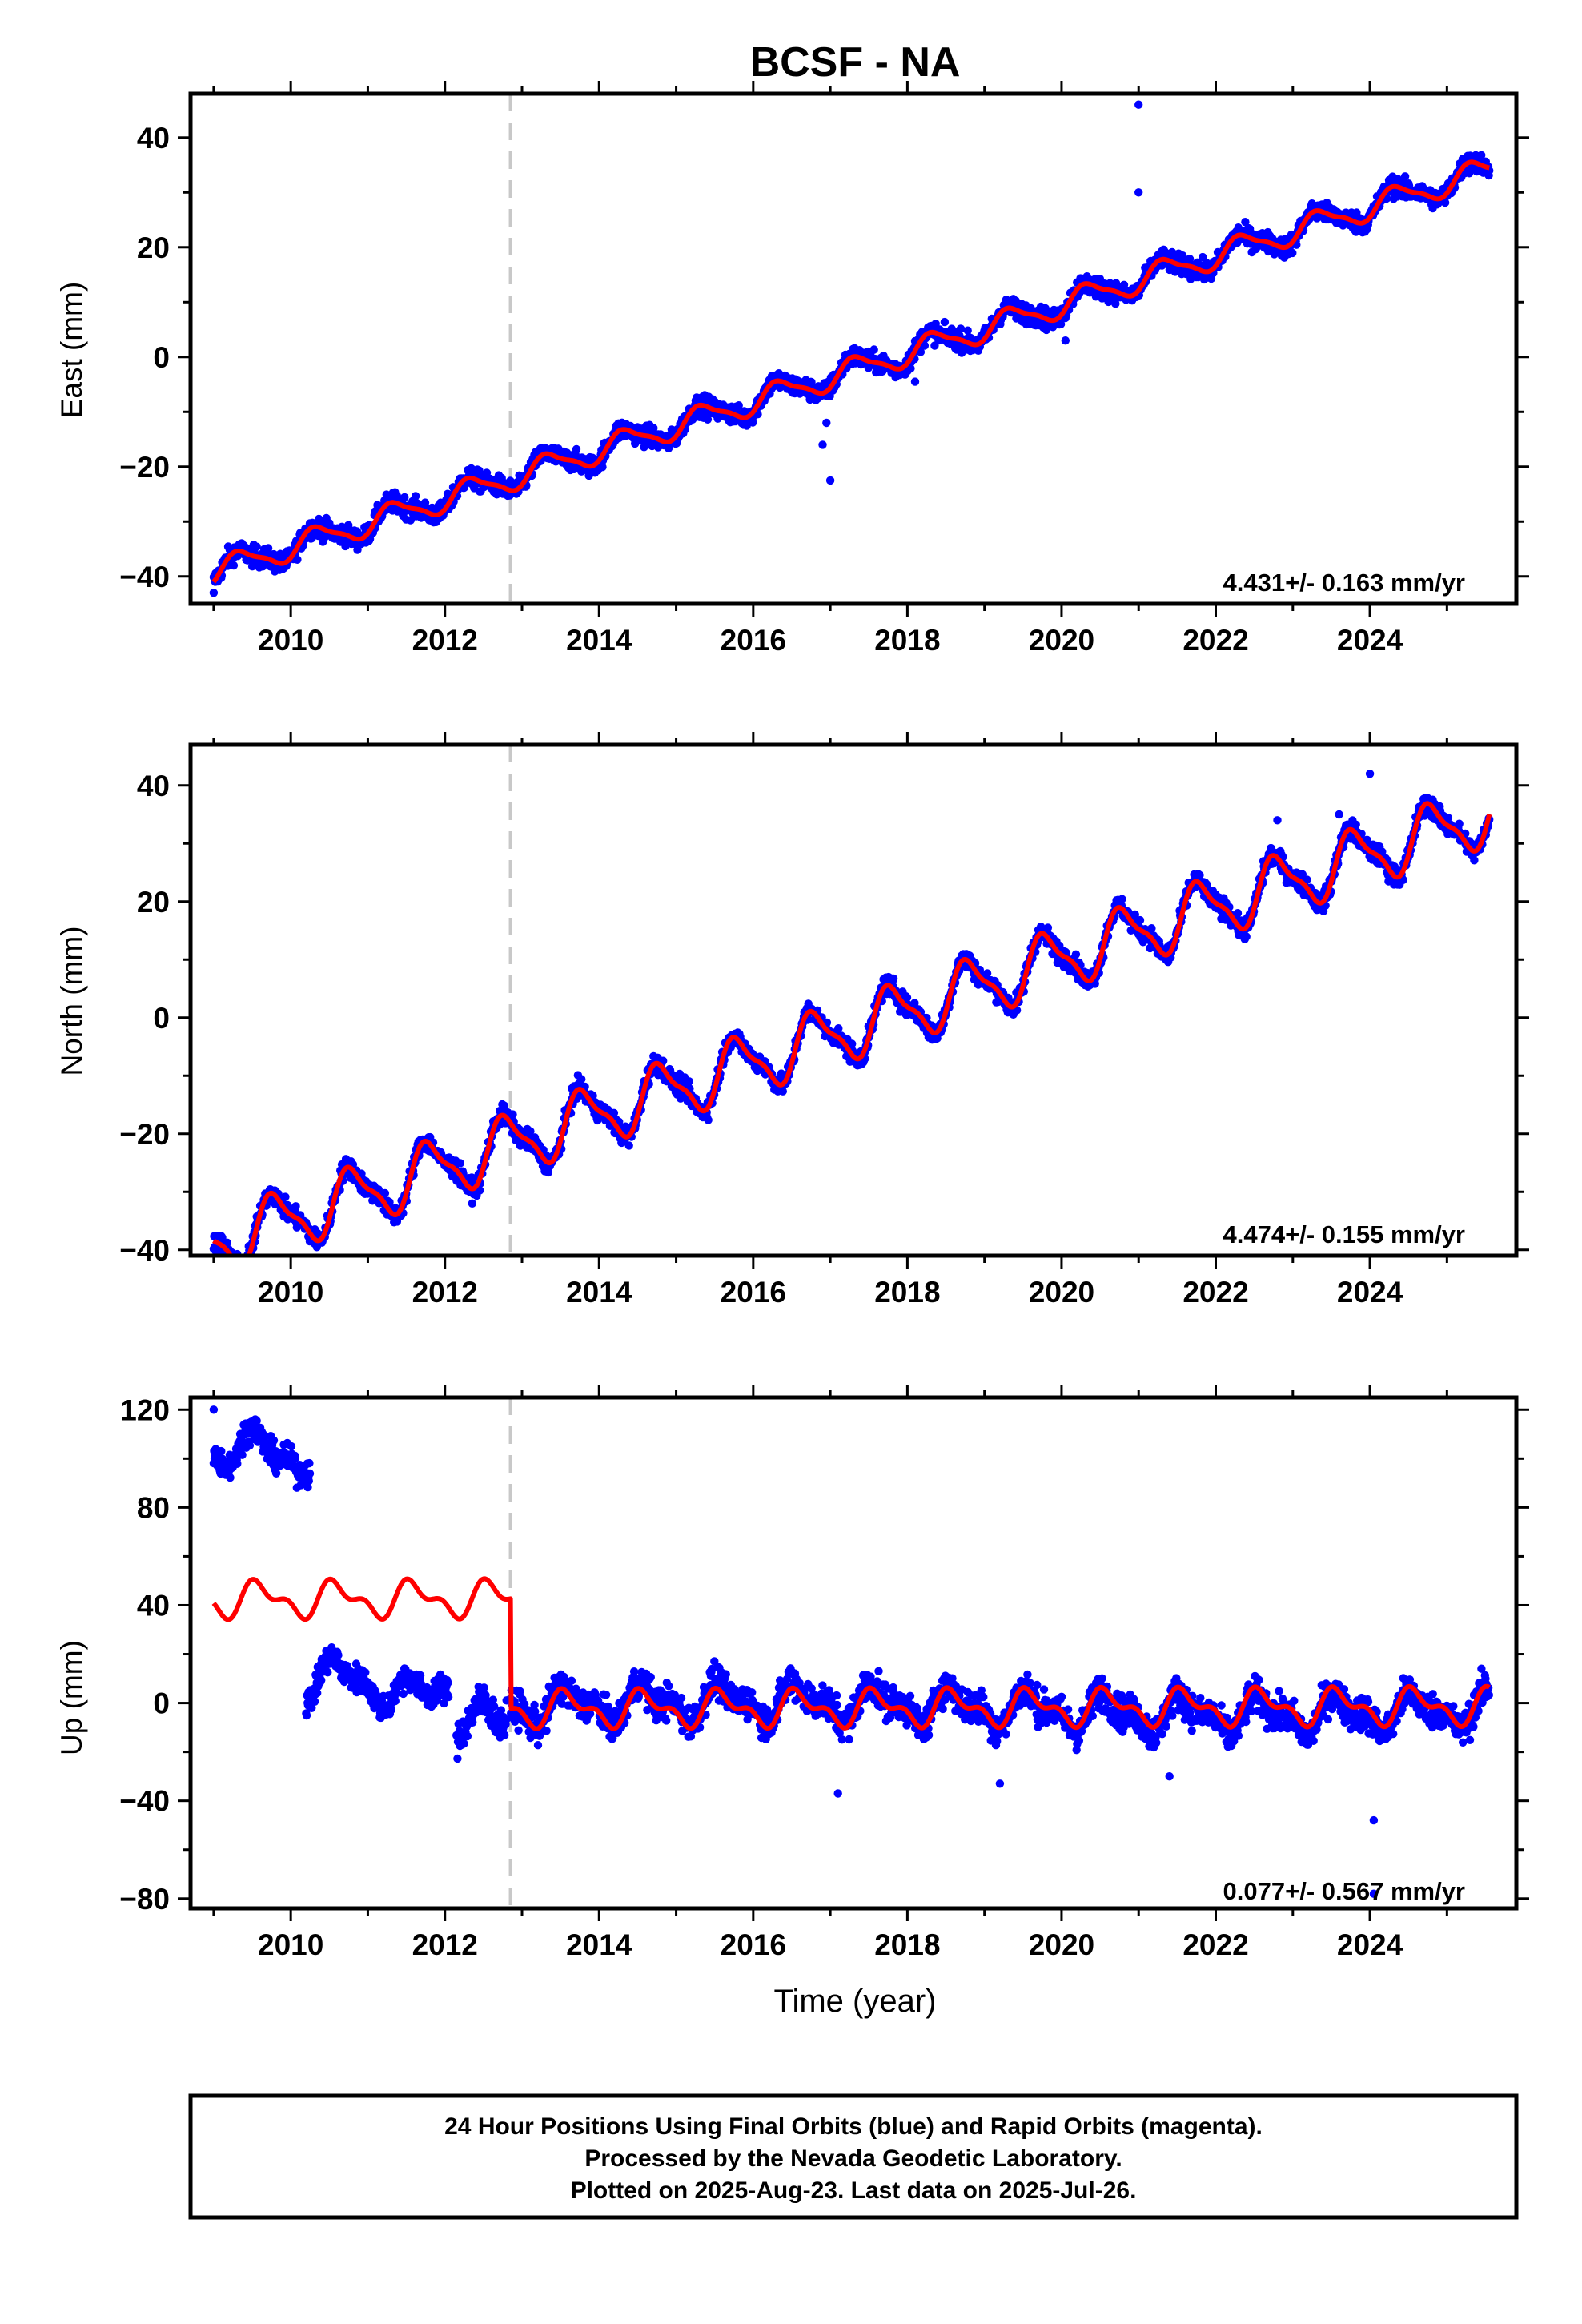 Image resolution: width=1582 pixels, height=2324 pixels. I want to click on east-rate-label: 4.431+/- 0.163 mm/yr, so click(1344, 583).